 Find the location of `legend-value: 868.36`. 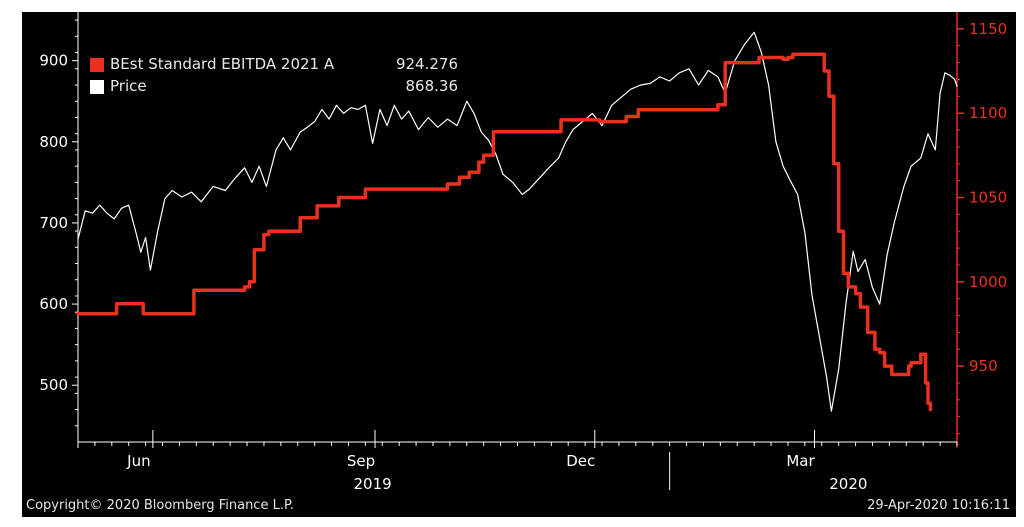

legend-value: 868.36 is located at coordinates (432, 86).